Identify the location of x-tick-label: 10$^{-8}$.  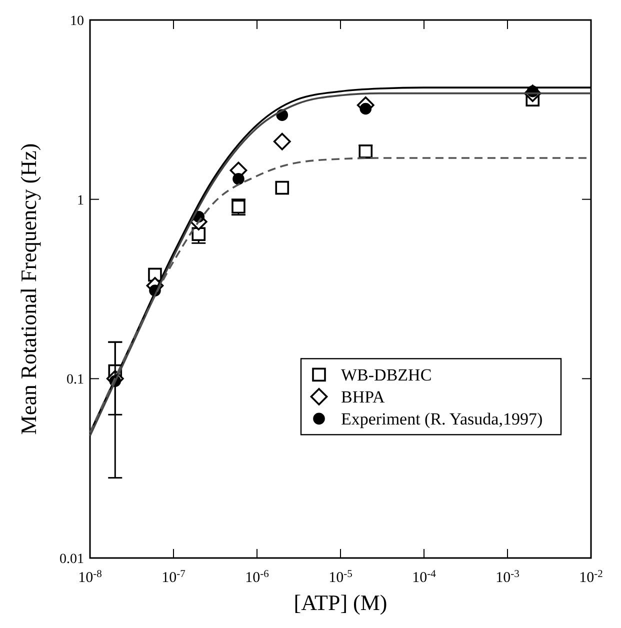
(90, 577).